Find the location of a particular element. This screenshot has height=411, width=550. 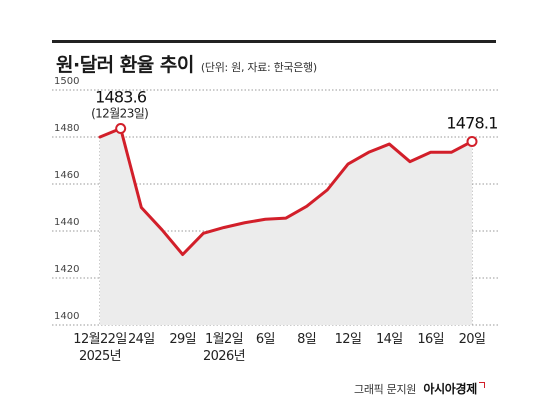

y-tick-label-1480: 1480 is located at coordinates (66, 128).